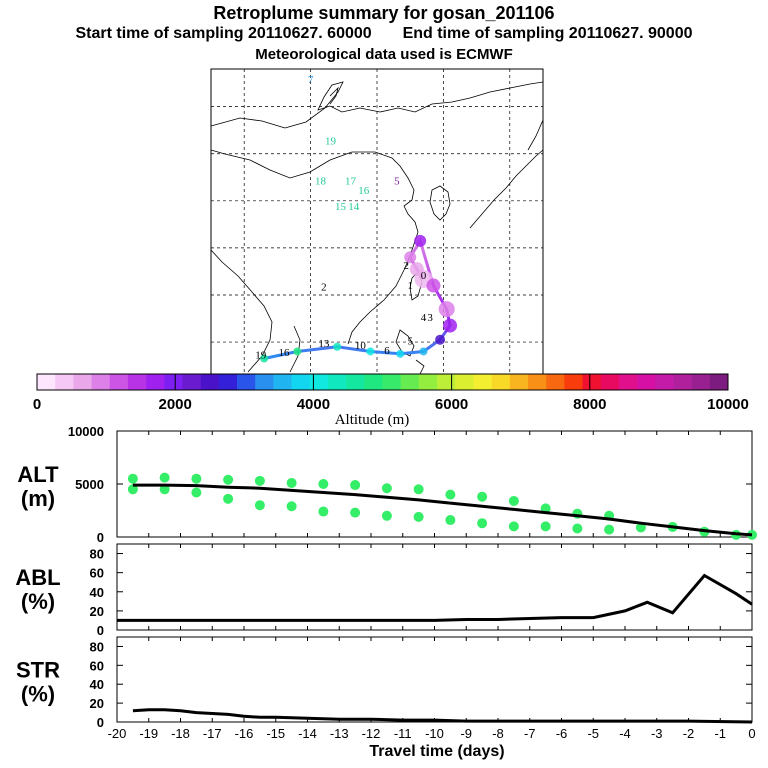 The height and width of the screenshot is (768, 768). What do you see at coordinates (321, 181) in the screenshot?
I see `day-label: 18` at bounding box center [321, 181].